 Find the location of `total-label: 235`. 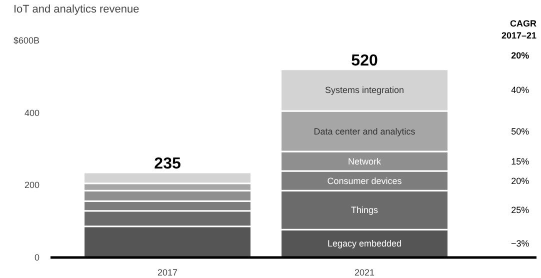

total-label: 235 is located at coordinates (167, 164).